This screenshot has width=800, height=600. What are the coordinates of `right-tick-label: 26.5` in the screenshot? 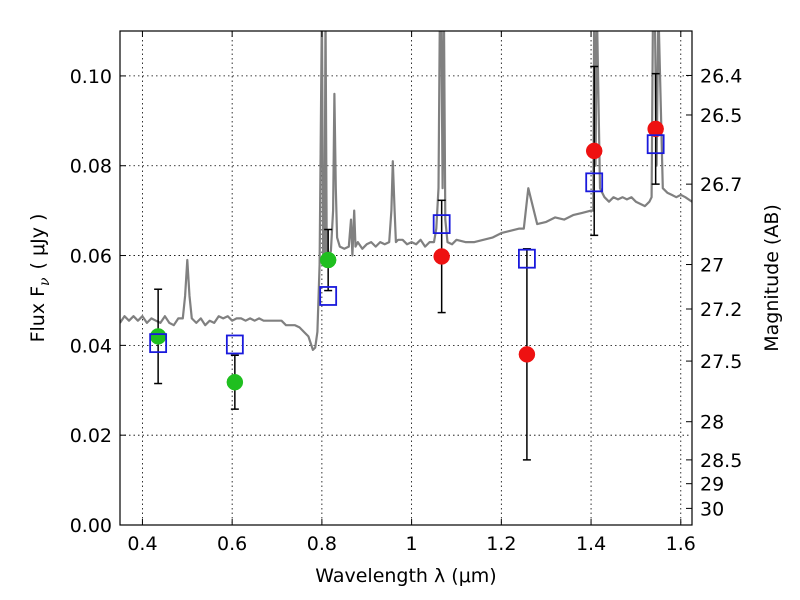 It's located at (721, 116).